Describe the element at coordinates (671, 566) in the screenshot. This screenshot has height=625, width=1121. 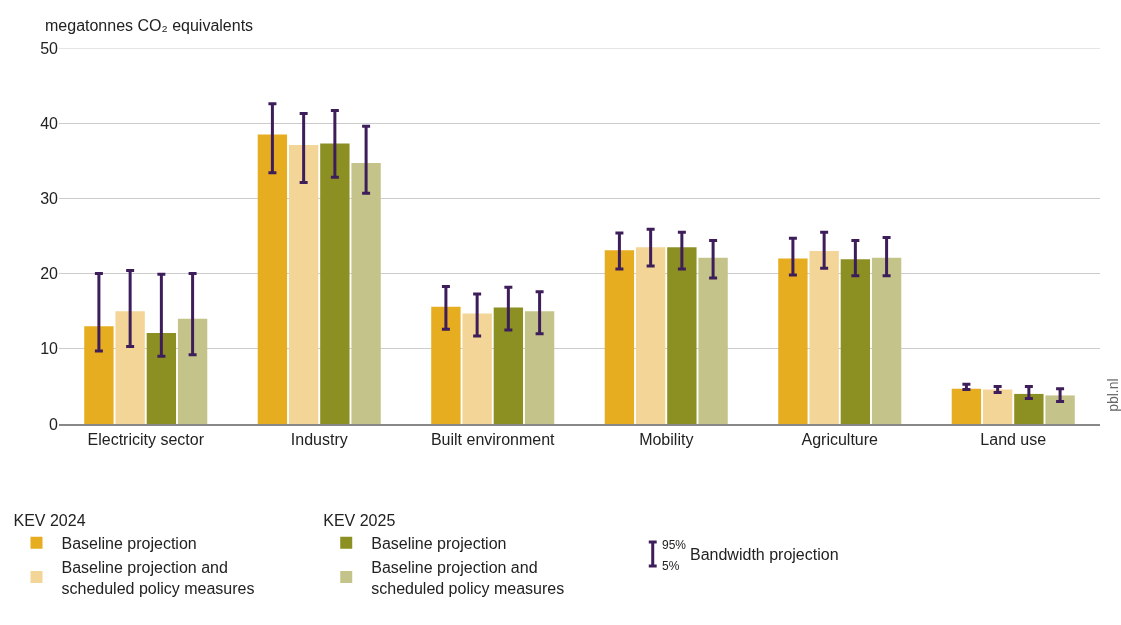
I see `text: 5%` at that location.